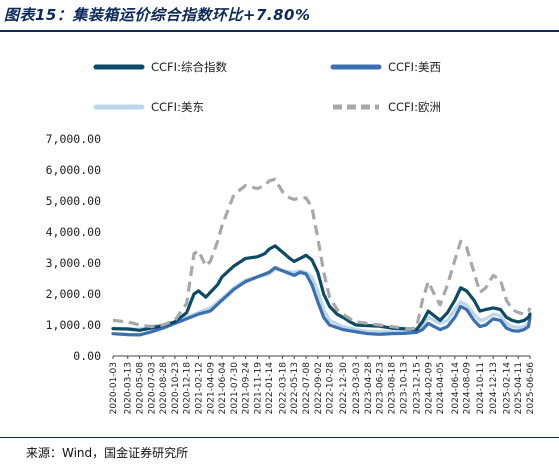  Describe the element at coordinates (494, 388) in the screenshot. I see `x-tick-label: 2024-12-13` at that location.